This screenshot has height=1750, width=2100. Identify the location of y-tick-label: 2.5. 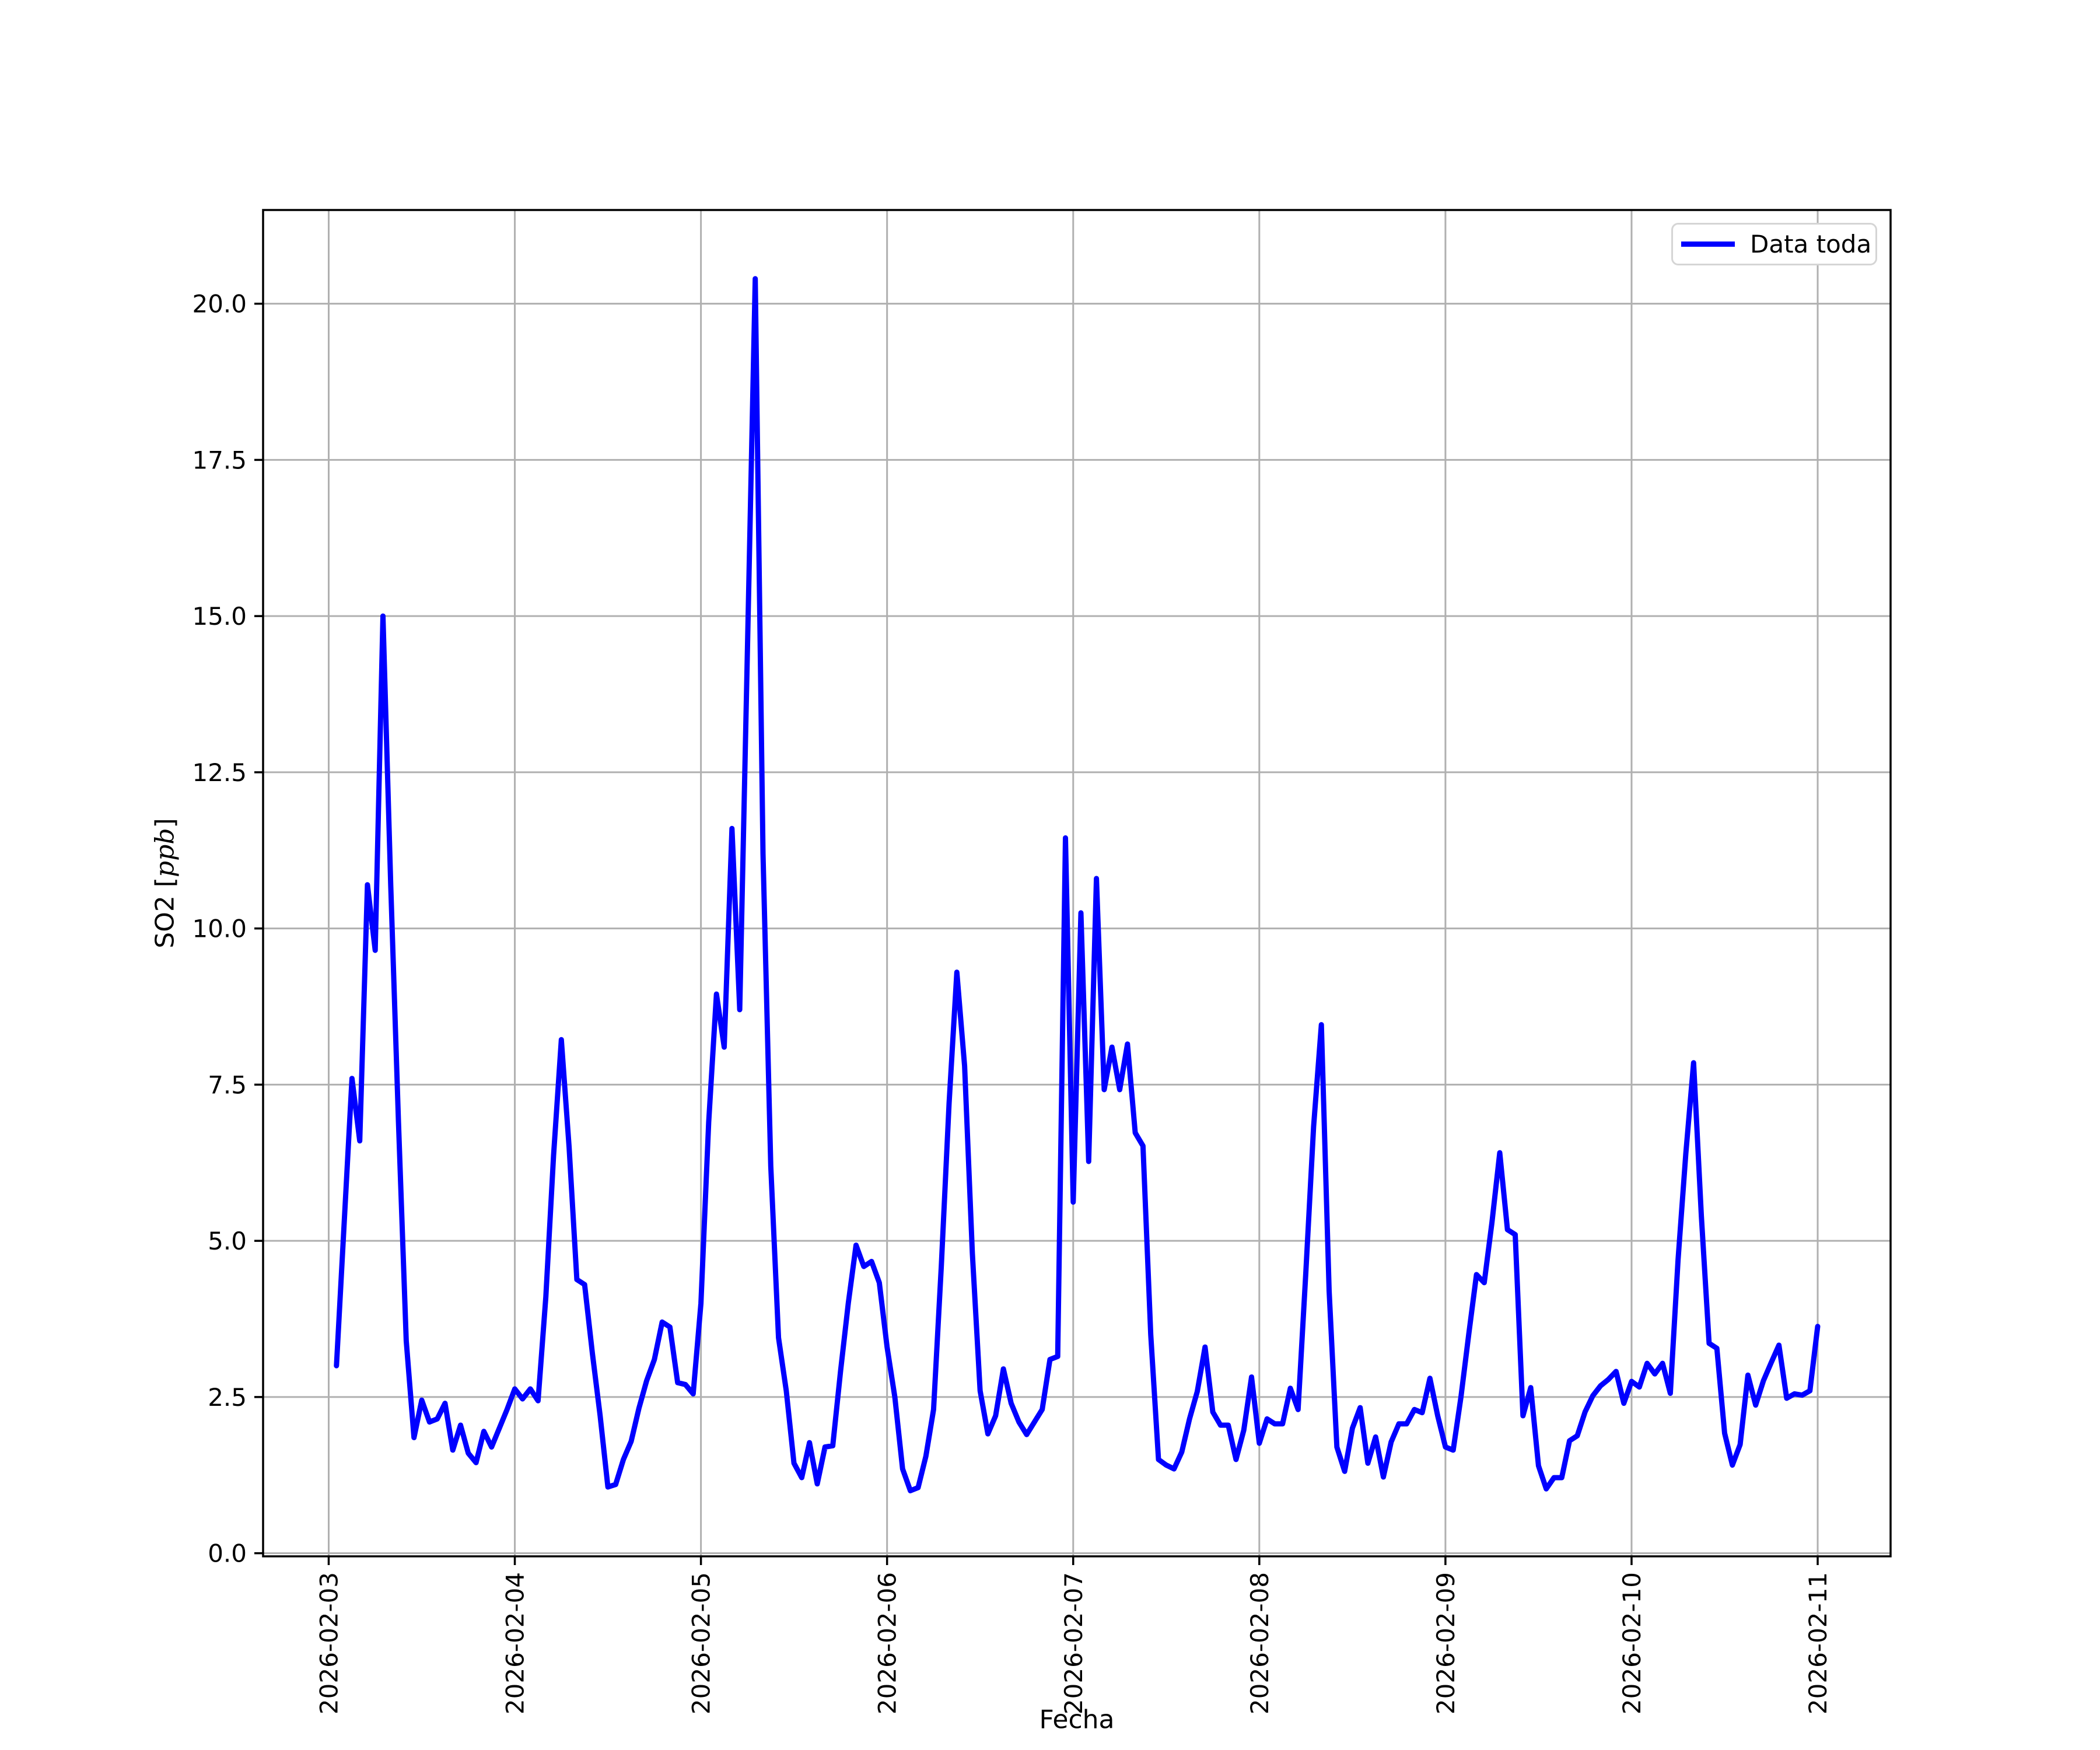
(228, 1398).